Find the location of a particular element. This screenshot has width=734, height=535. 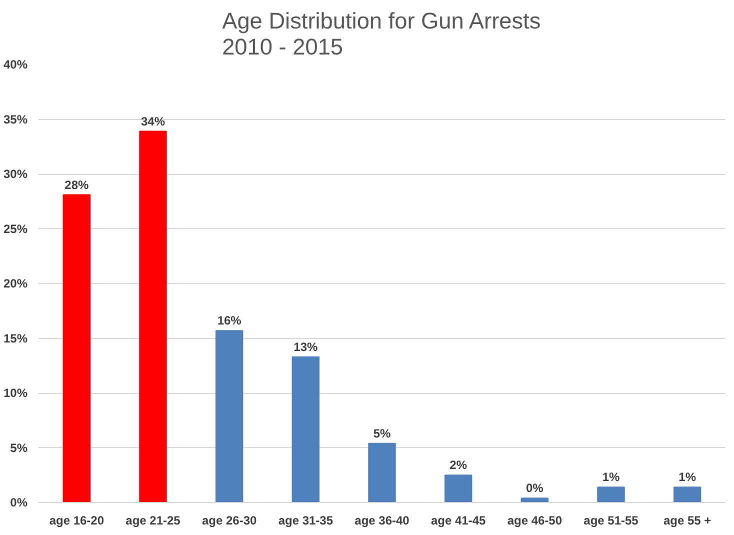

y-tick-label: 20% is located at coordinates (15, 283).